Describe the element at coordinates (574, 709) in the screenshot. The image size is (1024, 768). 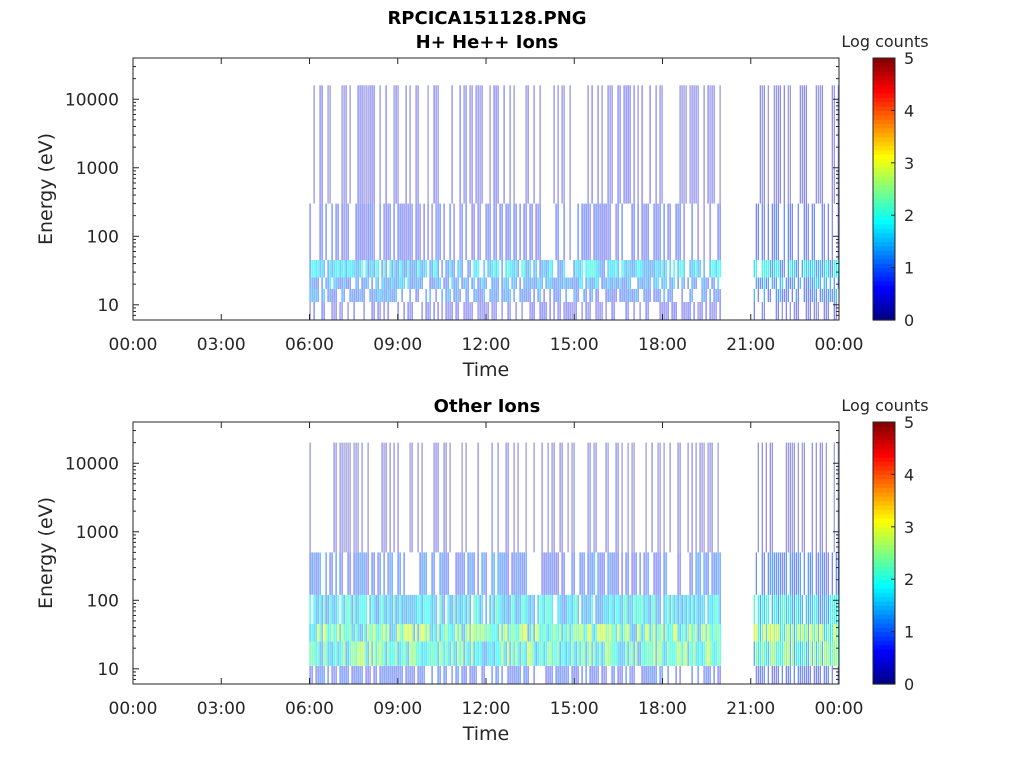
I see `x-tick-label: 15:00` at that location.